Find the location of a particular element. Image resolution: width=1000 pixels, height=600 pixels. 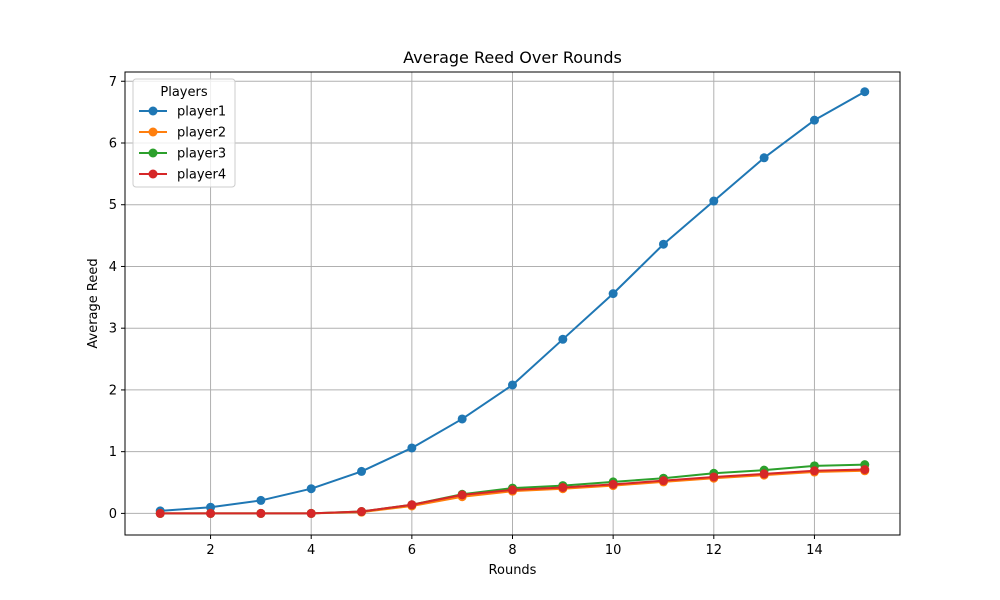

legend-label: player1 is located at coordinates (201, 112).